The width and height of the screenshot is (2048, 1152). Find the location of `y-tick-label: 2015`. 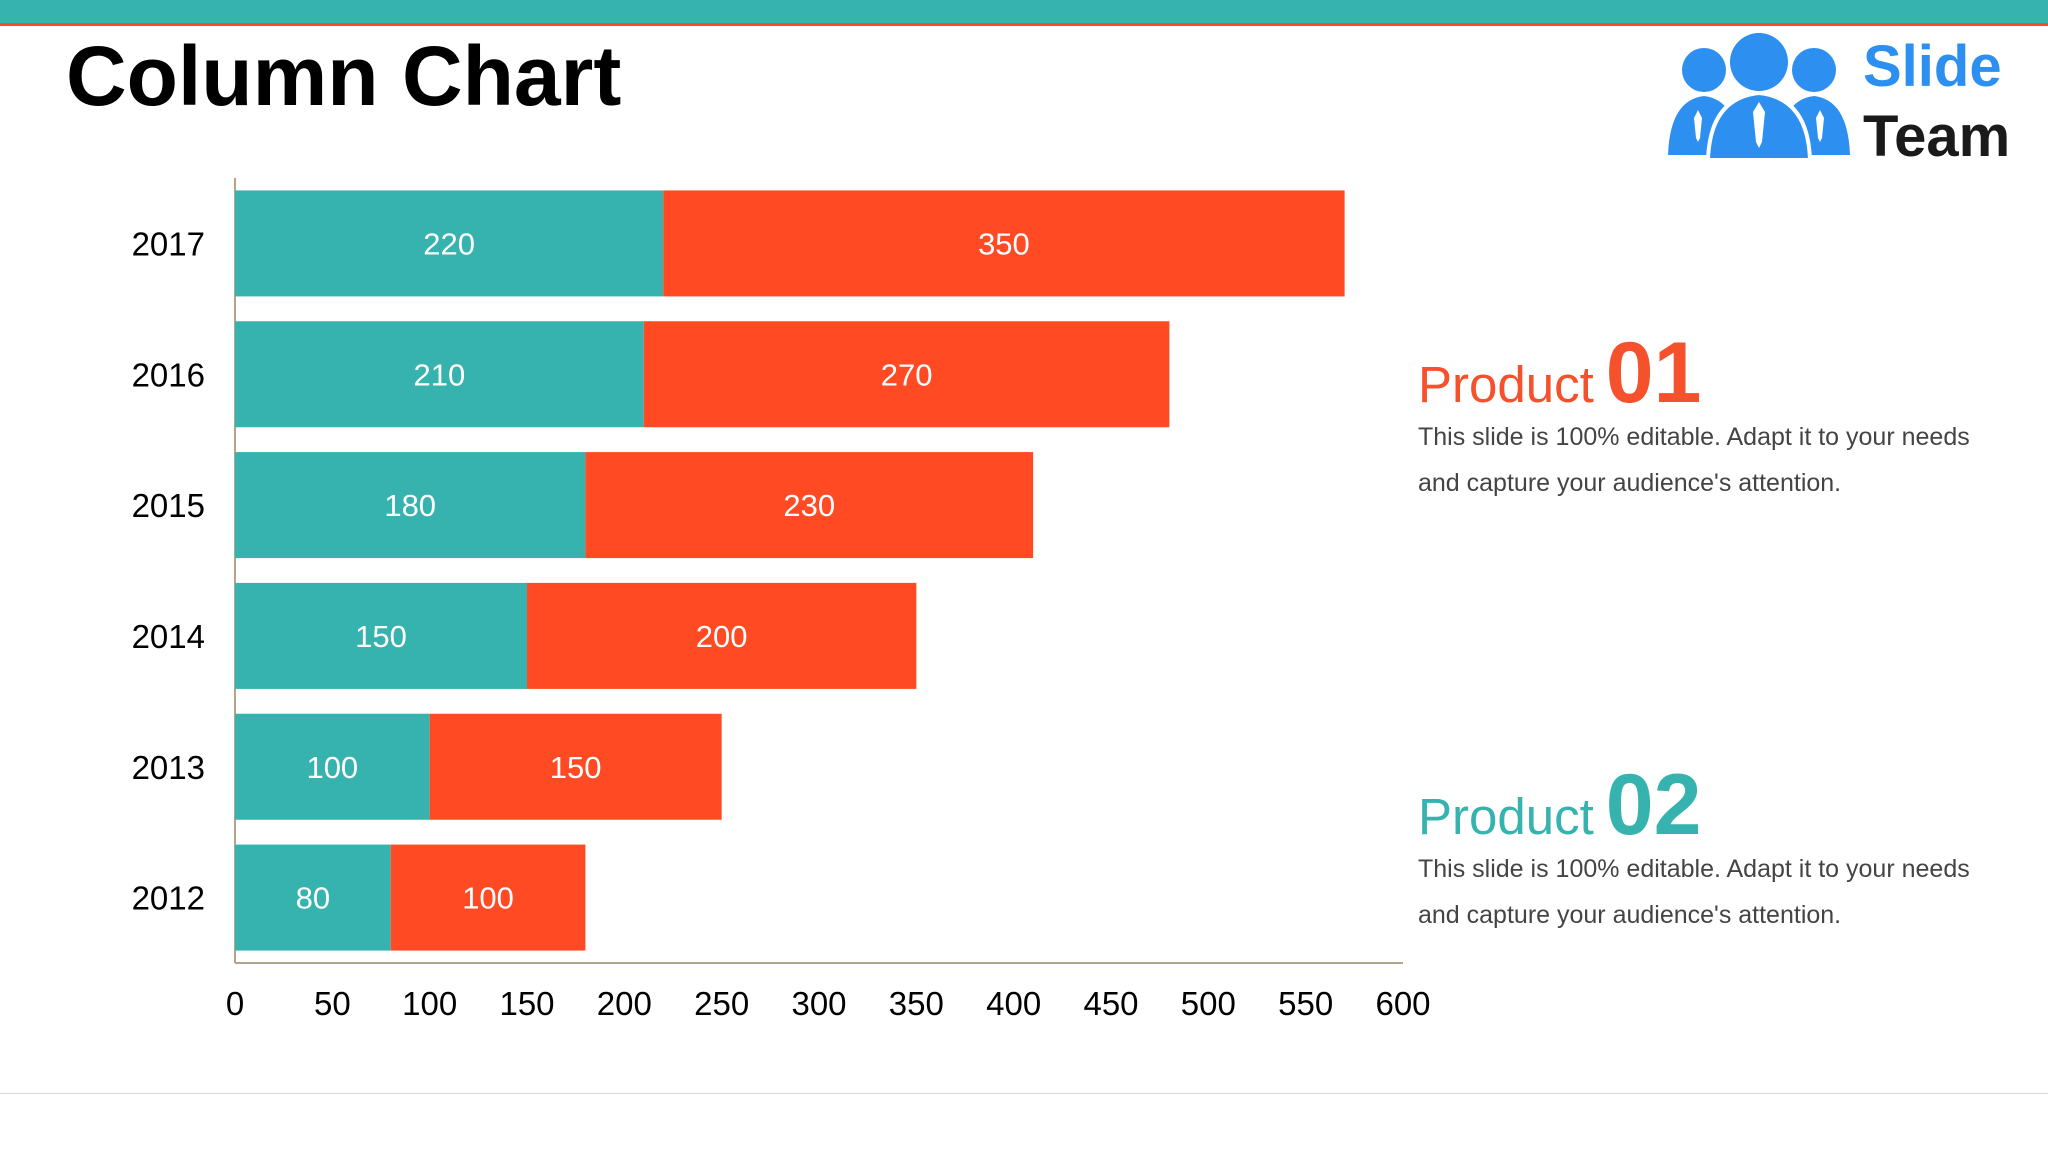

y-tick-label: 2015 is located at coordinates (168, 505).